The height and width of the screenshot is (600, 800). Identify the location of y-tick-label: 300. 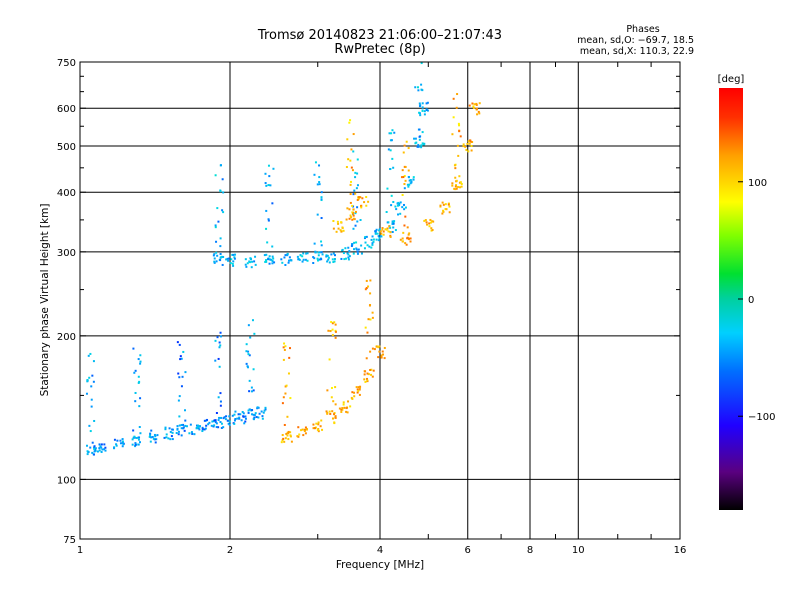
(66, 253).